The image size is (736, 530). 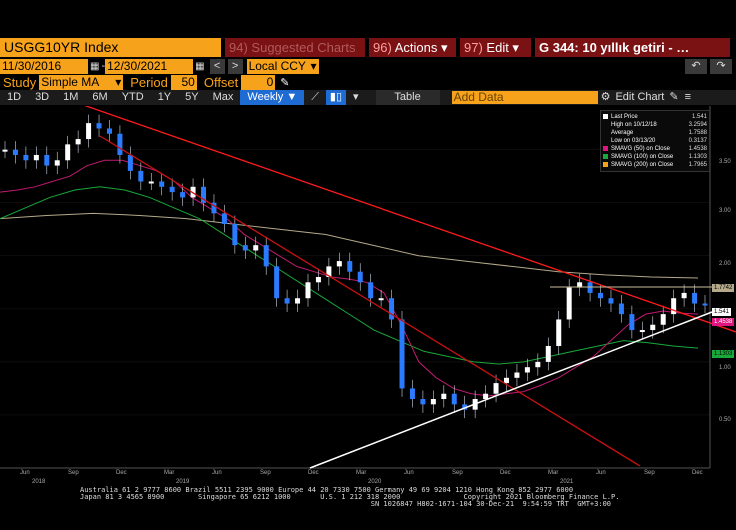 What do you see at coordinates (183, 82) in the screenshot?
I see `period-field: 50` at bounding box center [183, 82].